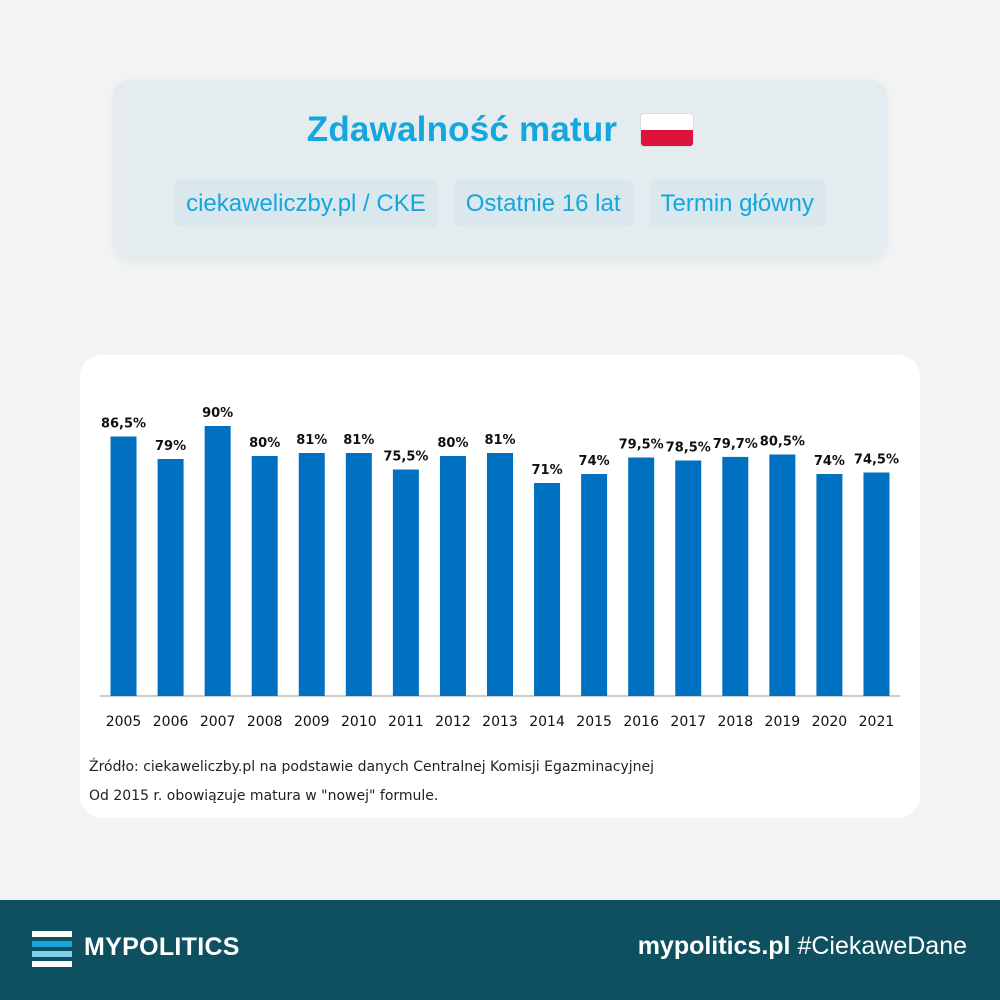 The height and width of the screenshot is (1000, 1000). What do you see at coordinates (594, 461) in the screenshot?
I see `data-label-2015: 74%` at bounding box center [594, 461].